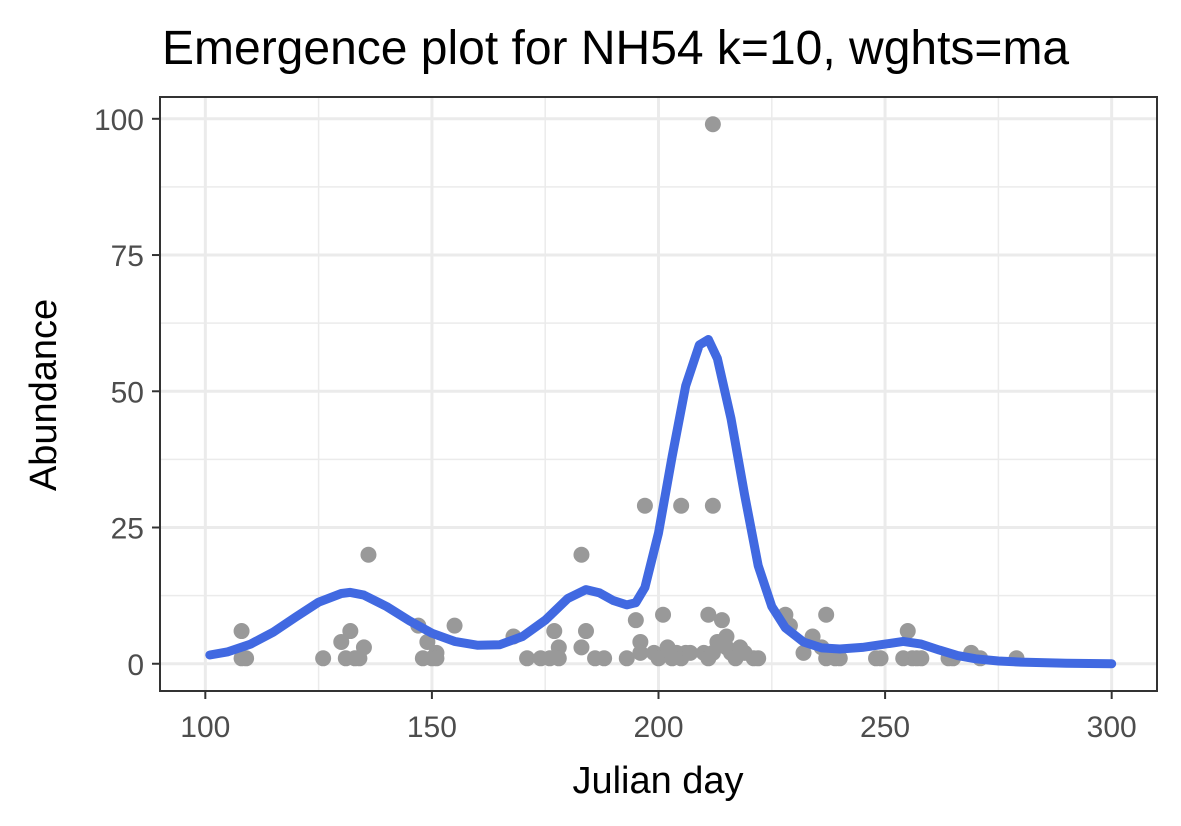  I want to click on x-tick-label: 250, so click(885, 727).